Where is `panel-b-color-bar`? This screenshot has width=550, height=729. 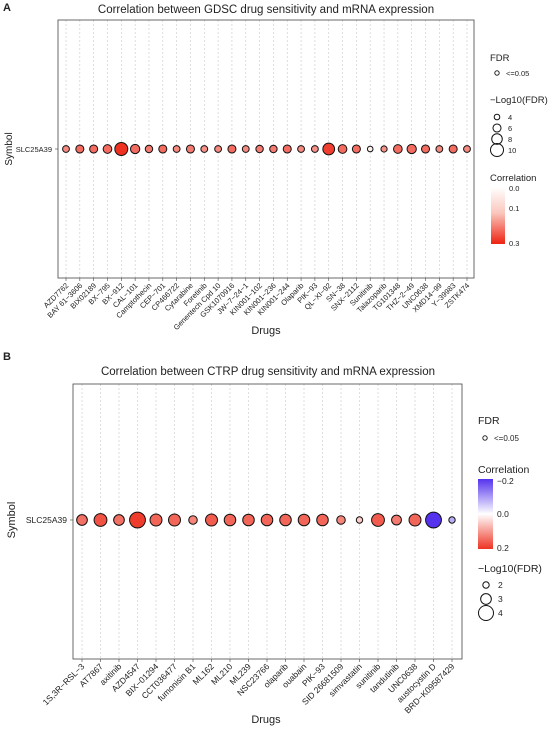
panel-b-color-bar is located at coordinates (485, 514).